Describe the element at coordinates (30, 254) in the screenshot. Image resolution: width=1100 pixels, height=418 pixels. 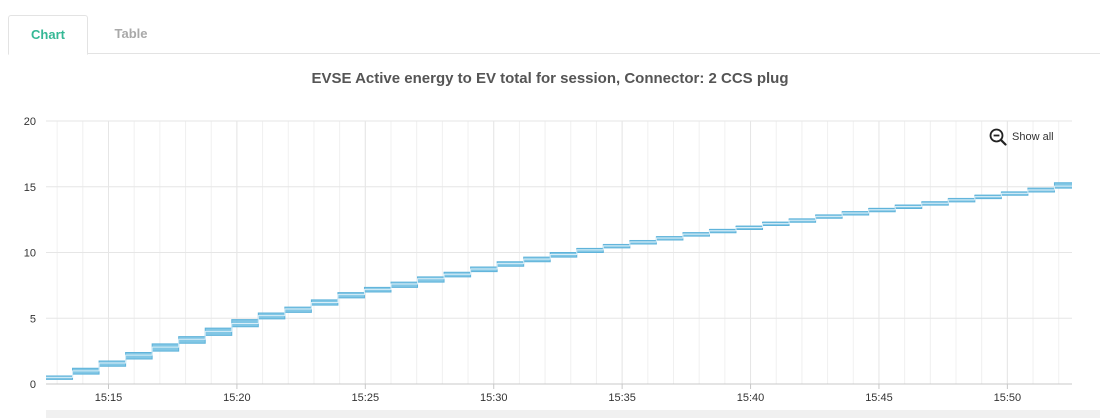
I see `y-tick-label: 10` at that location.